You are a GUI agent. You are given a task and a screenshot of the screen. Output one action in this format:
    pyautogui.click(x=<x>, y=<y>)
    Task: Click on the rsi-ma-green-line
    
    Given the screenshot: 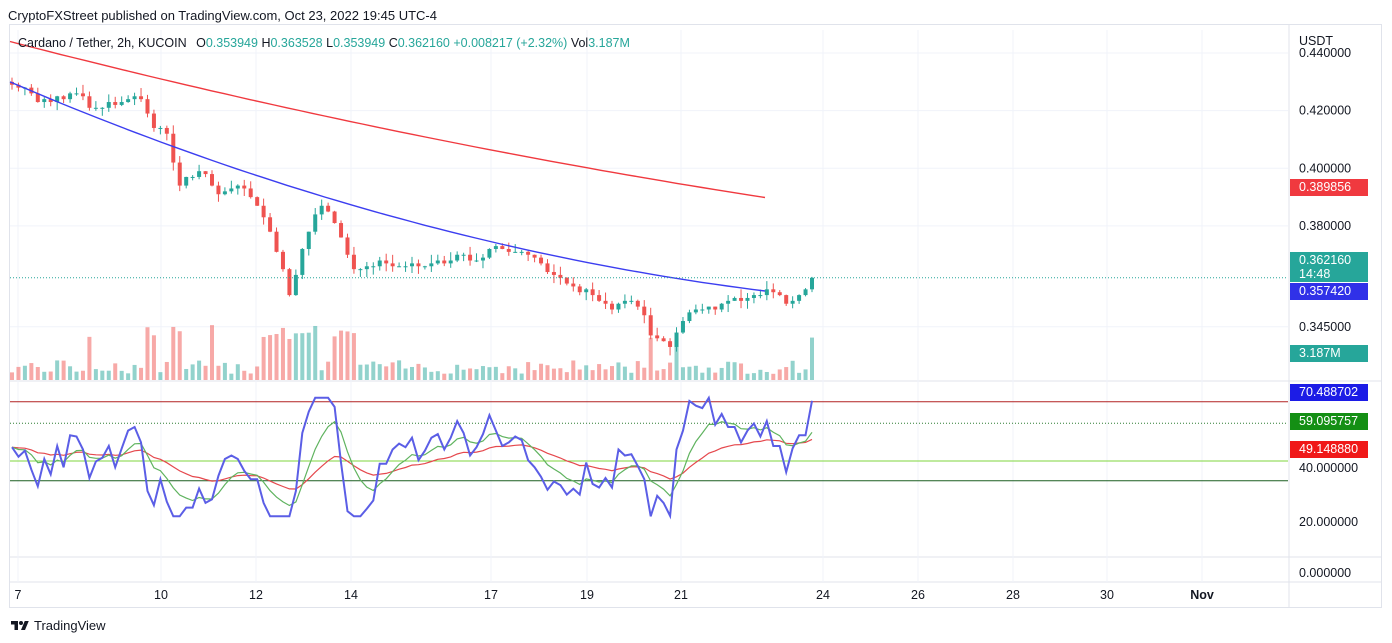 What is the action you would take?
    pyautogui.click(x=412, y=463)
    